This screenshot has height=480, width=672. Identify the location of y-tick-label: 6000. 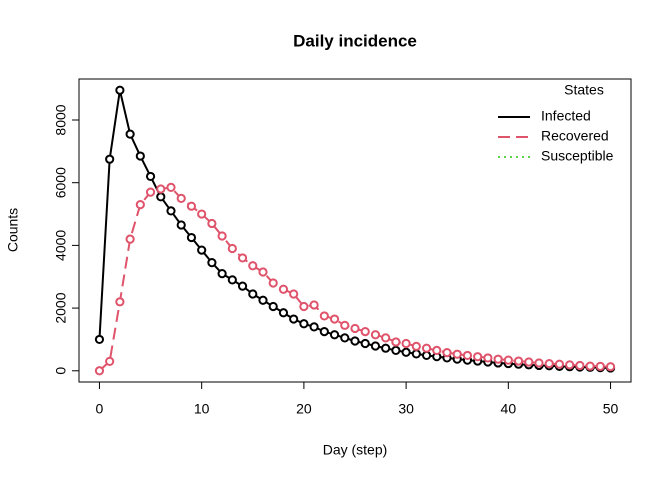
(61, 182).